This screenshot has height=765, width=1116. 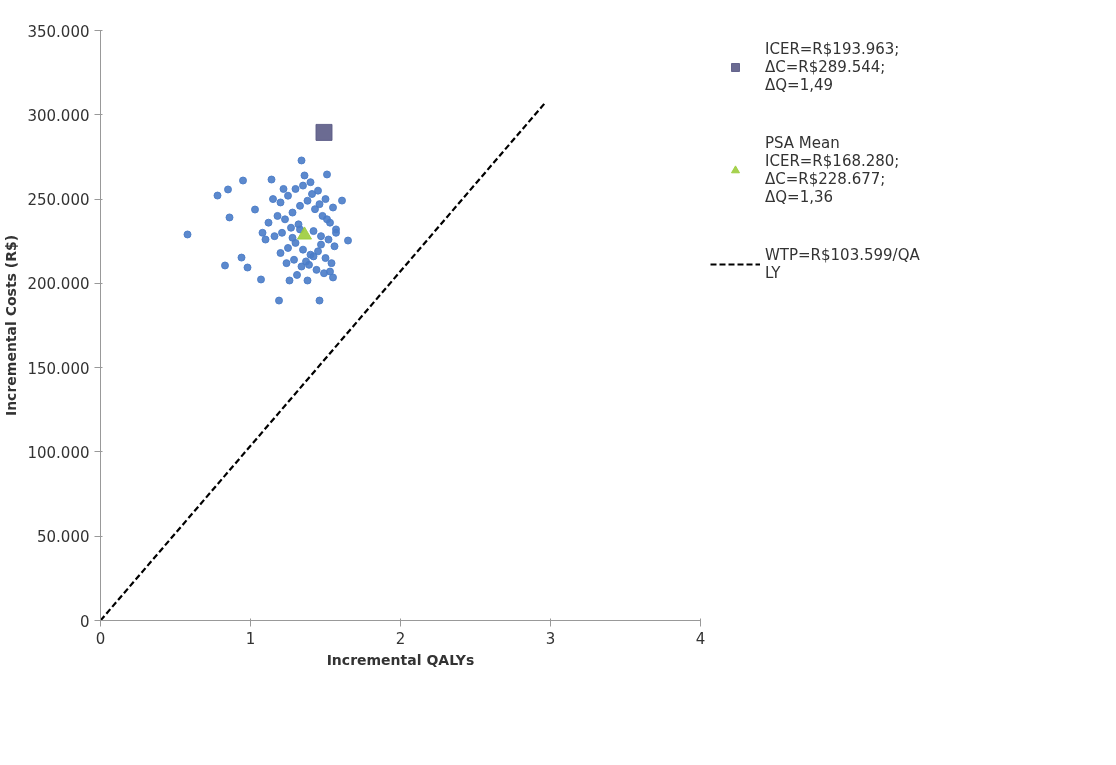 What do you see at coordinates (250, 638) in the screenshot?
I see `x-tick-label: 1` at bounding box center [250, 638].